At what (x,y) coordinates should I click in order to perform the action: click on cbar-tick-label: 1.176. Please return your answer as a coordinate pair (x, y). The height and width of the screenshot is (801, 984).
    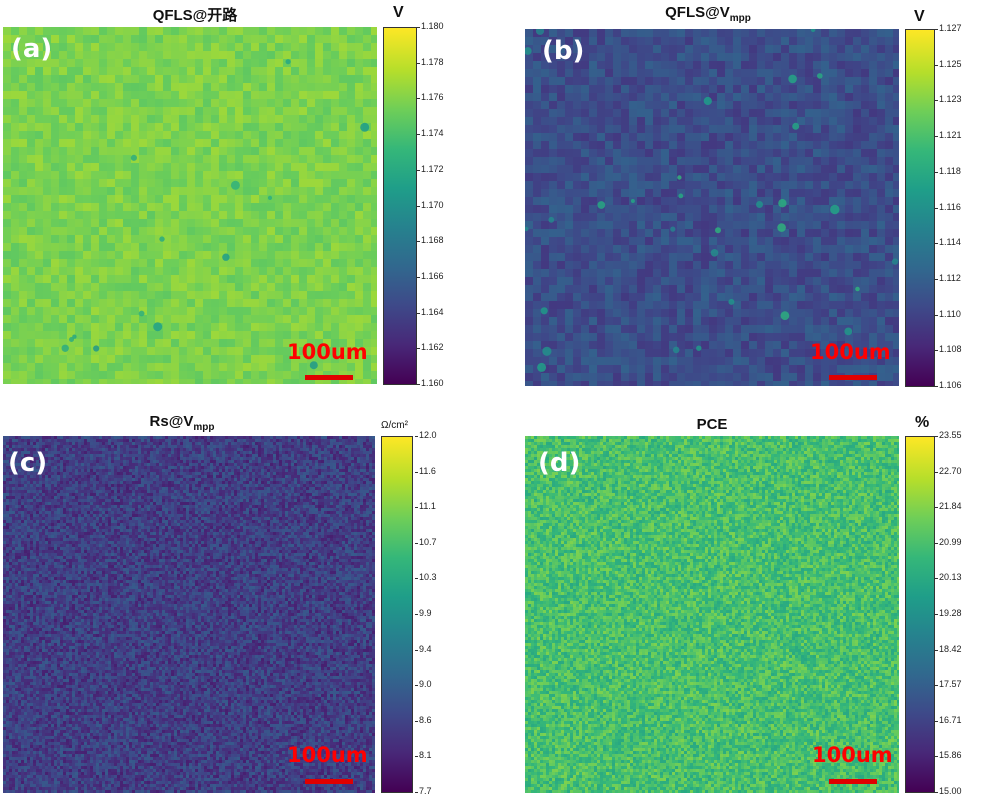
    Looking at the image, I should click on (432, 97).